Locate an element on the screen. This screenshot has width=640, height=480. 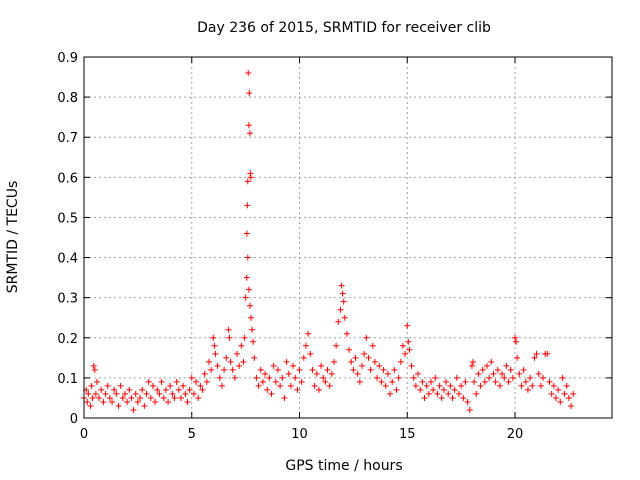
y-tick-label: 0.3 is located at coordinates (67, 299).